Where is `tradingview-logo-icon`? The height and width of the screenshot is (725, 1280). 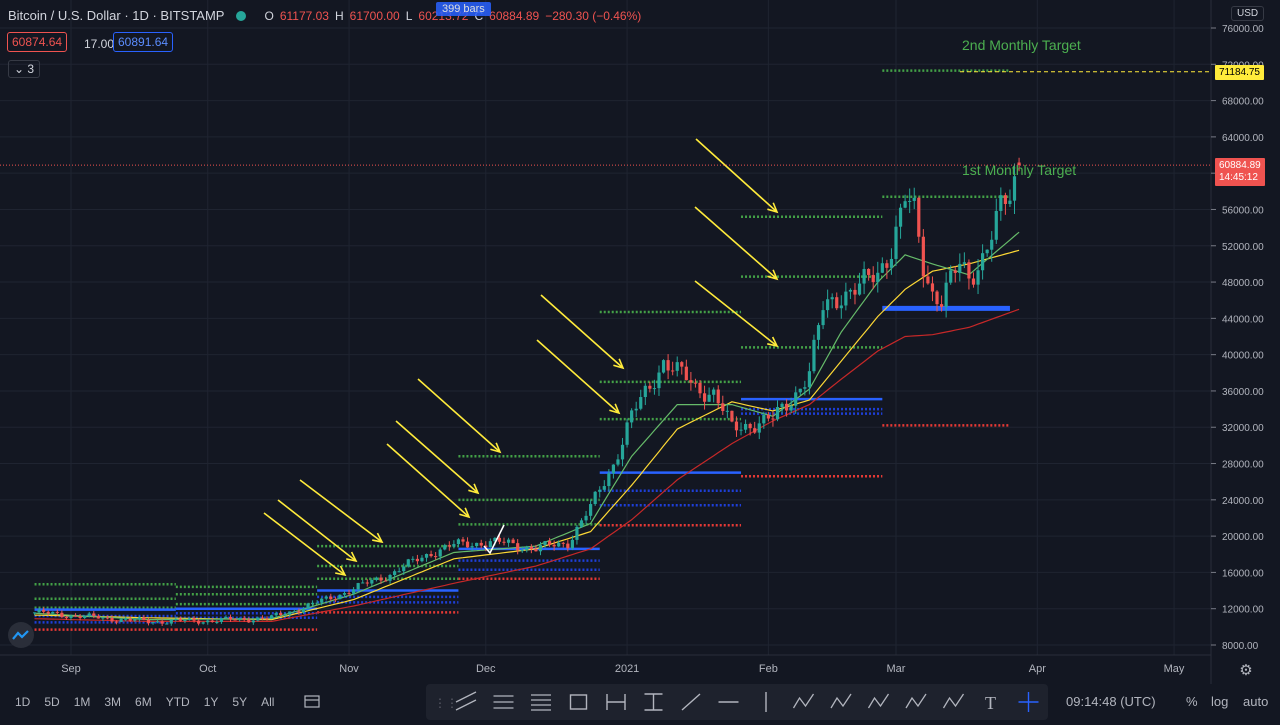 tradingview-logo-icon is located at coordinates (21, 635).